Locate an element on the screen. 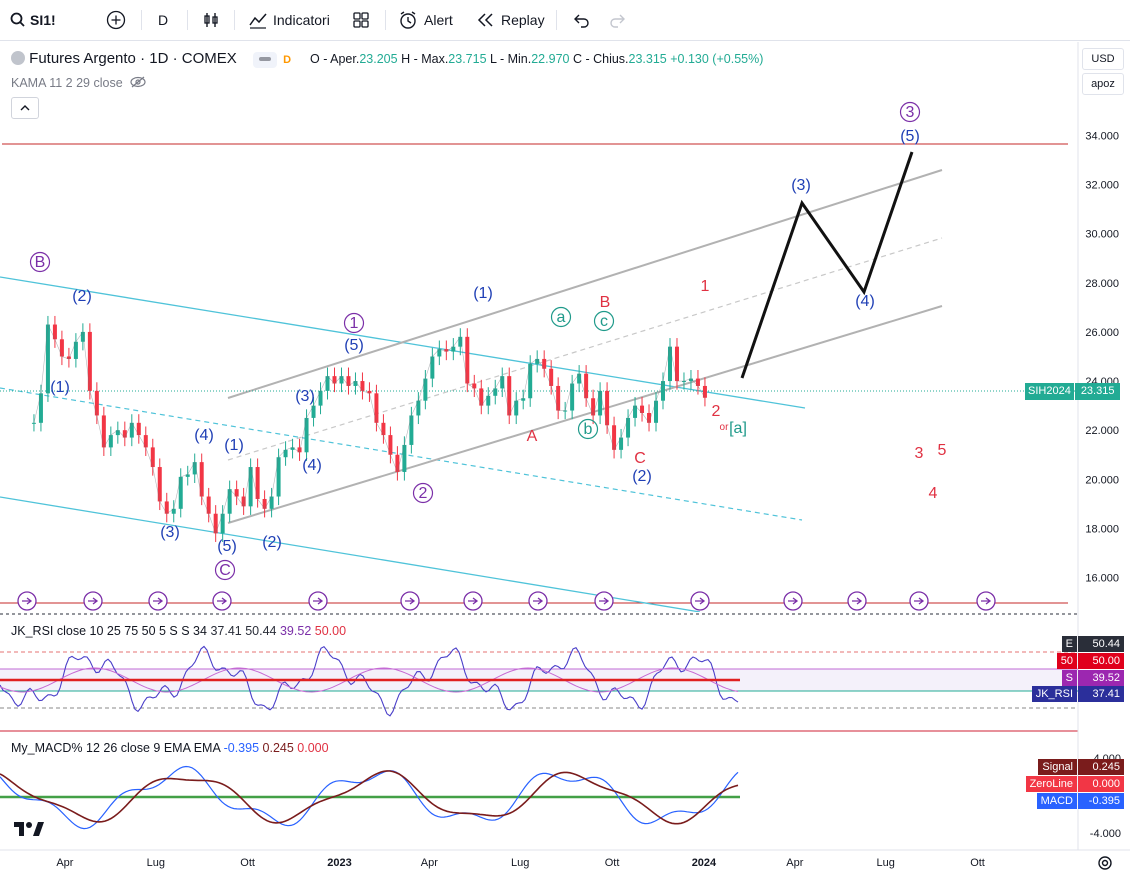 The height and width of the screenshot is (876, 1130). scale-mode-select: apoz is located at coordinates (1103, 84).